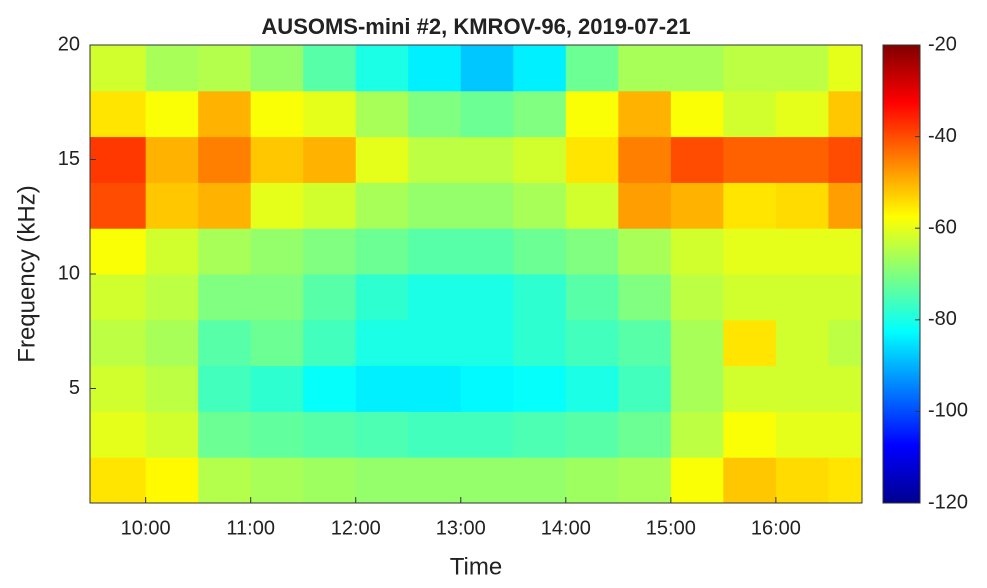 The image size is (987, 588). Describe the element at coordinates (69, 159) in the screenshot. I see `y-tick-label: 15` at that location.